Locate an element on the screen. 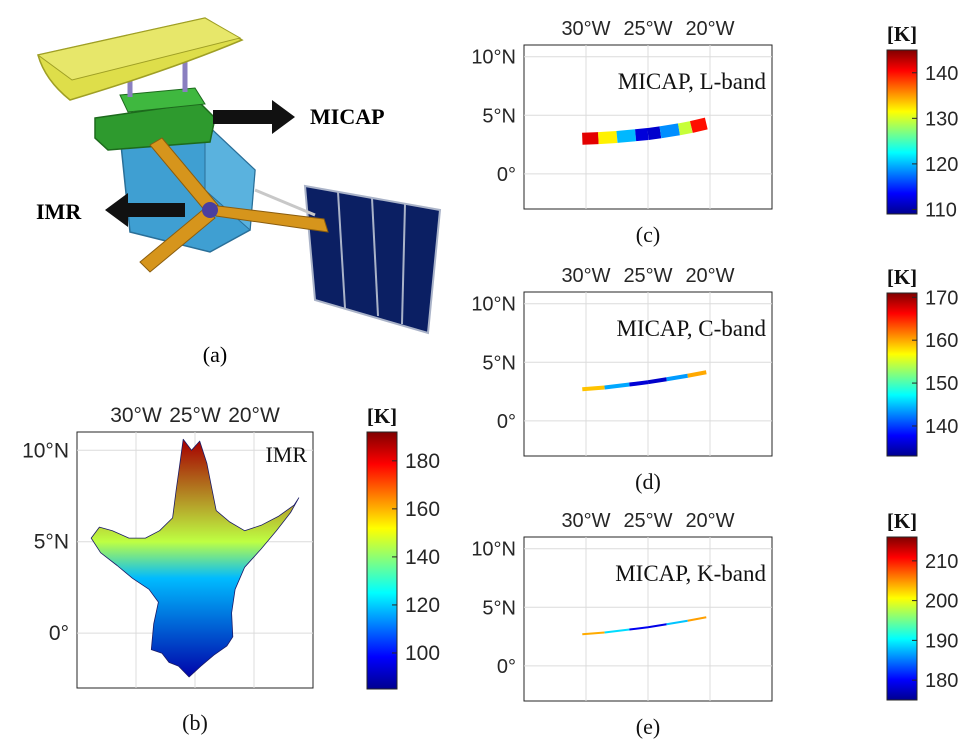 The width and height of the screenshot is (976, 743). colorbar-tick-label: 110 is located at coordinates (941, 210).